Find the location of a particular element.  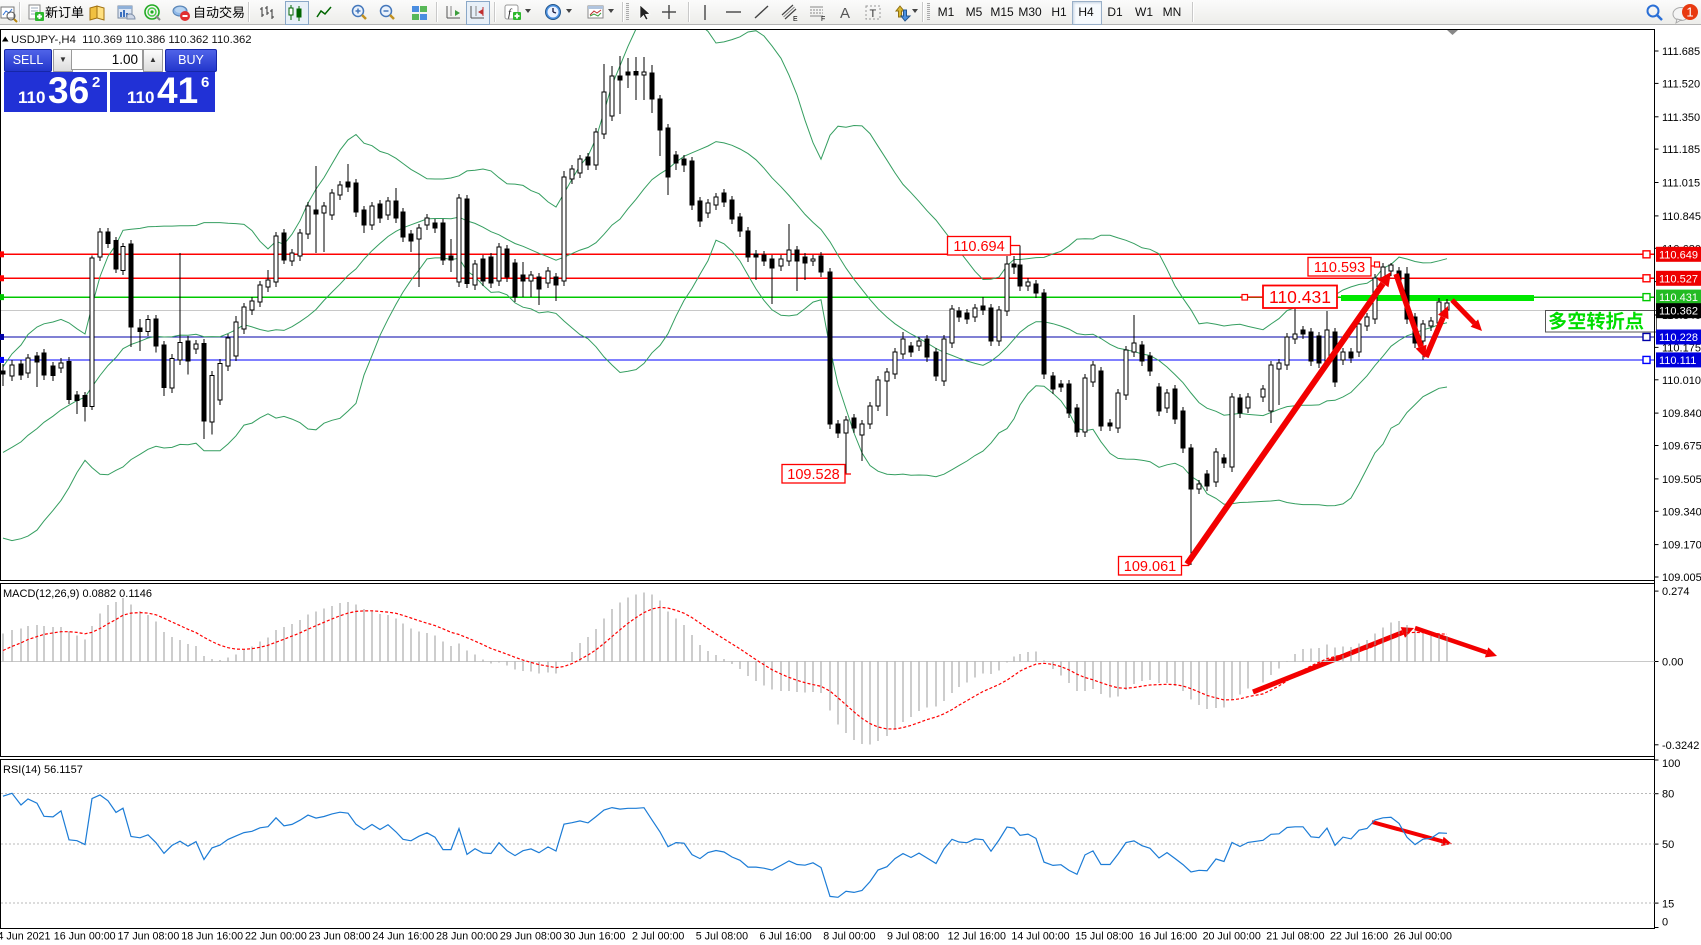

svg-text: 12 Jul 16:00 is located at coordinates (977, 937).